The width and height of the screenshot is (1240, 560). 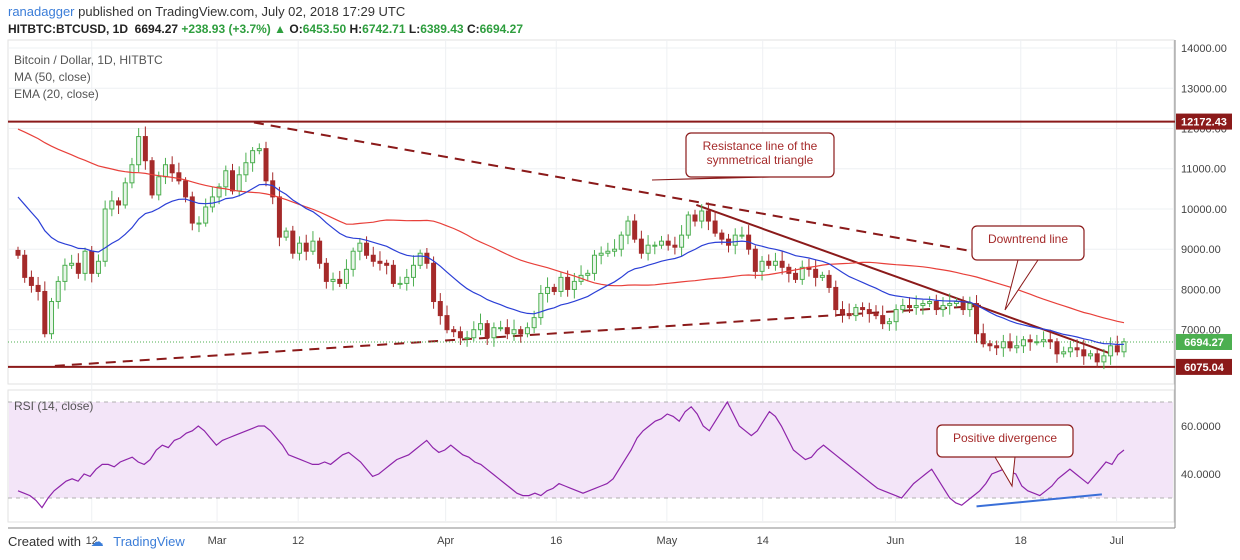 I want to click on tradingview-logo-icon: ☁, so click(x=97, y=541).